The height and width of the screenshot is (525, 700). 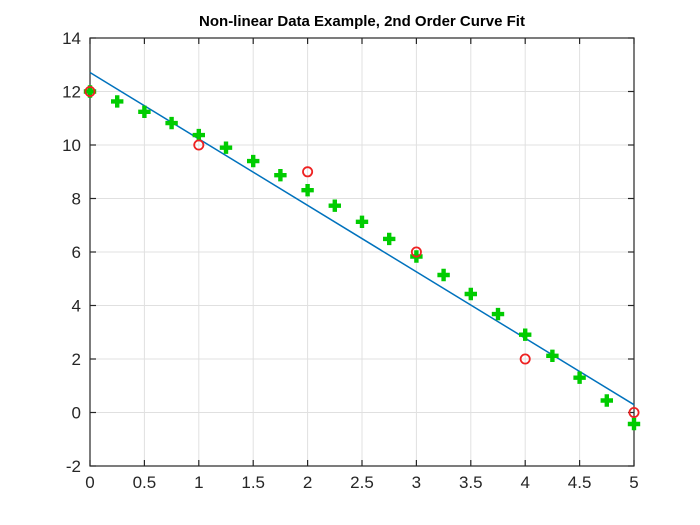 I want to click on y-tick-label: -2, so click(x=73, y=466).